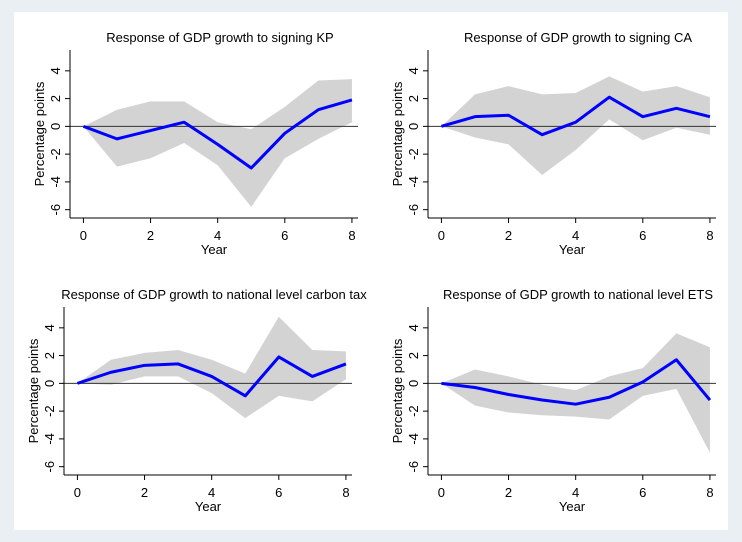  Describe the element at coordinates (219, 37) in the screenshot. I see `panel-title: Response of GDP growth to signing KP` at that location.